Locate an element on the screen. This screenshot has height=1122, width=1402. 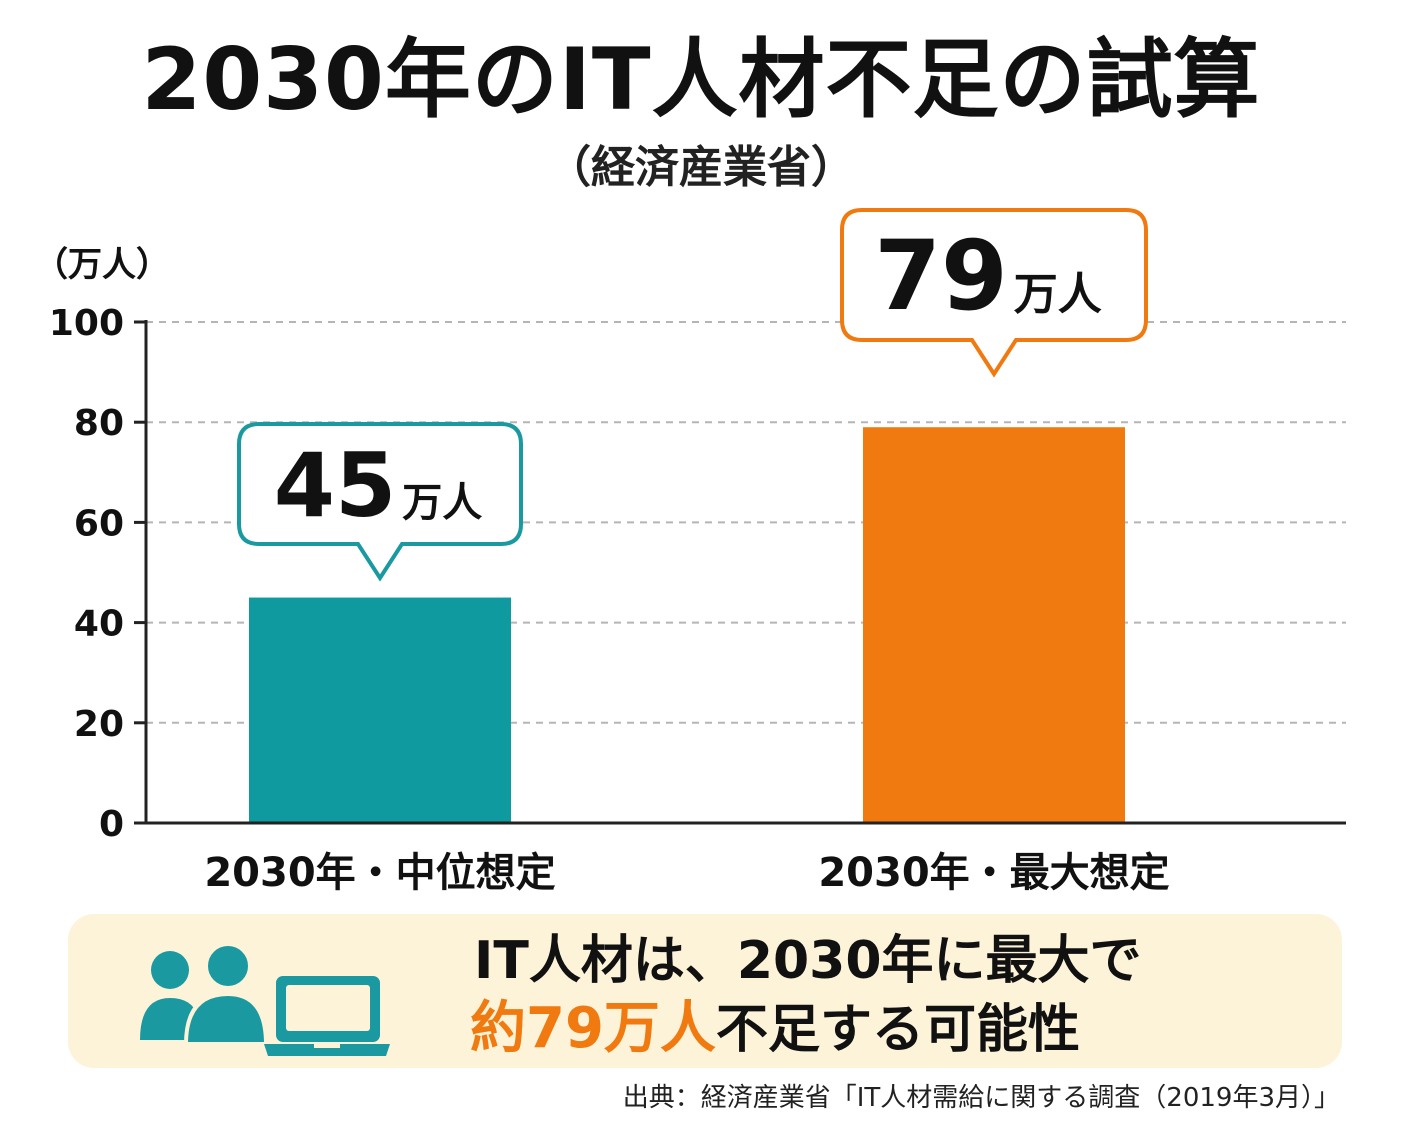
chart-subtitle: （経済産業省） is located at coordinates (701, 167).